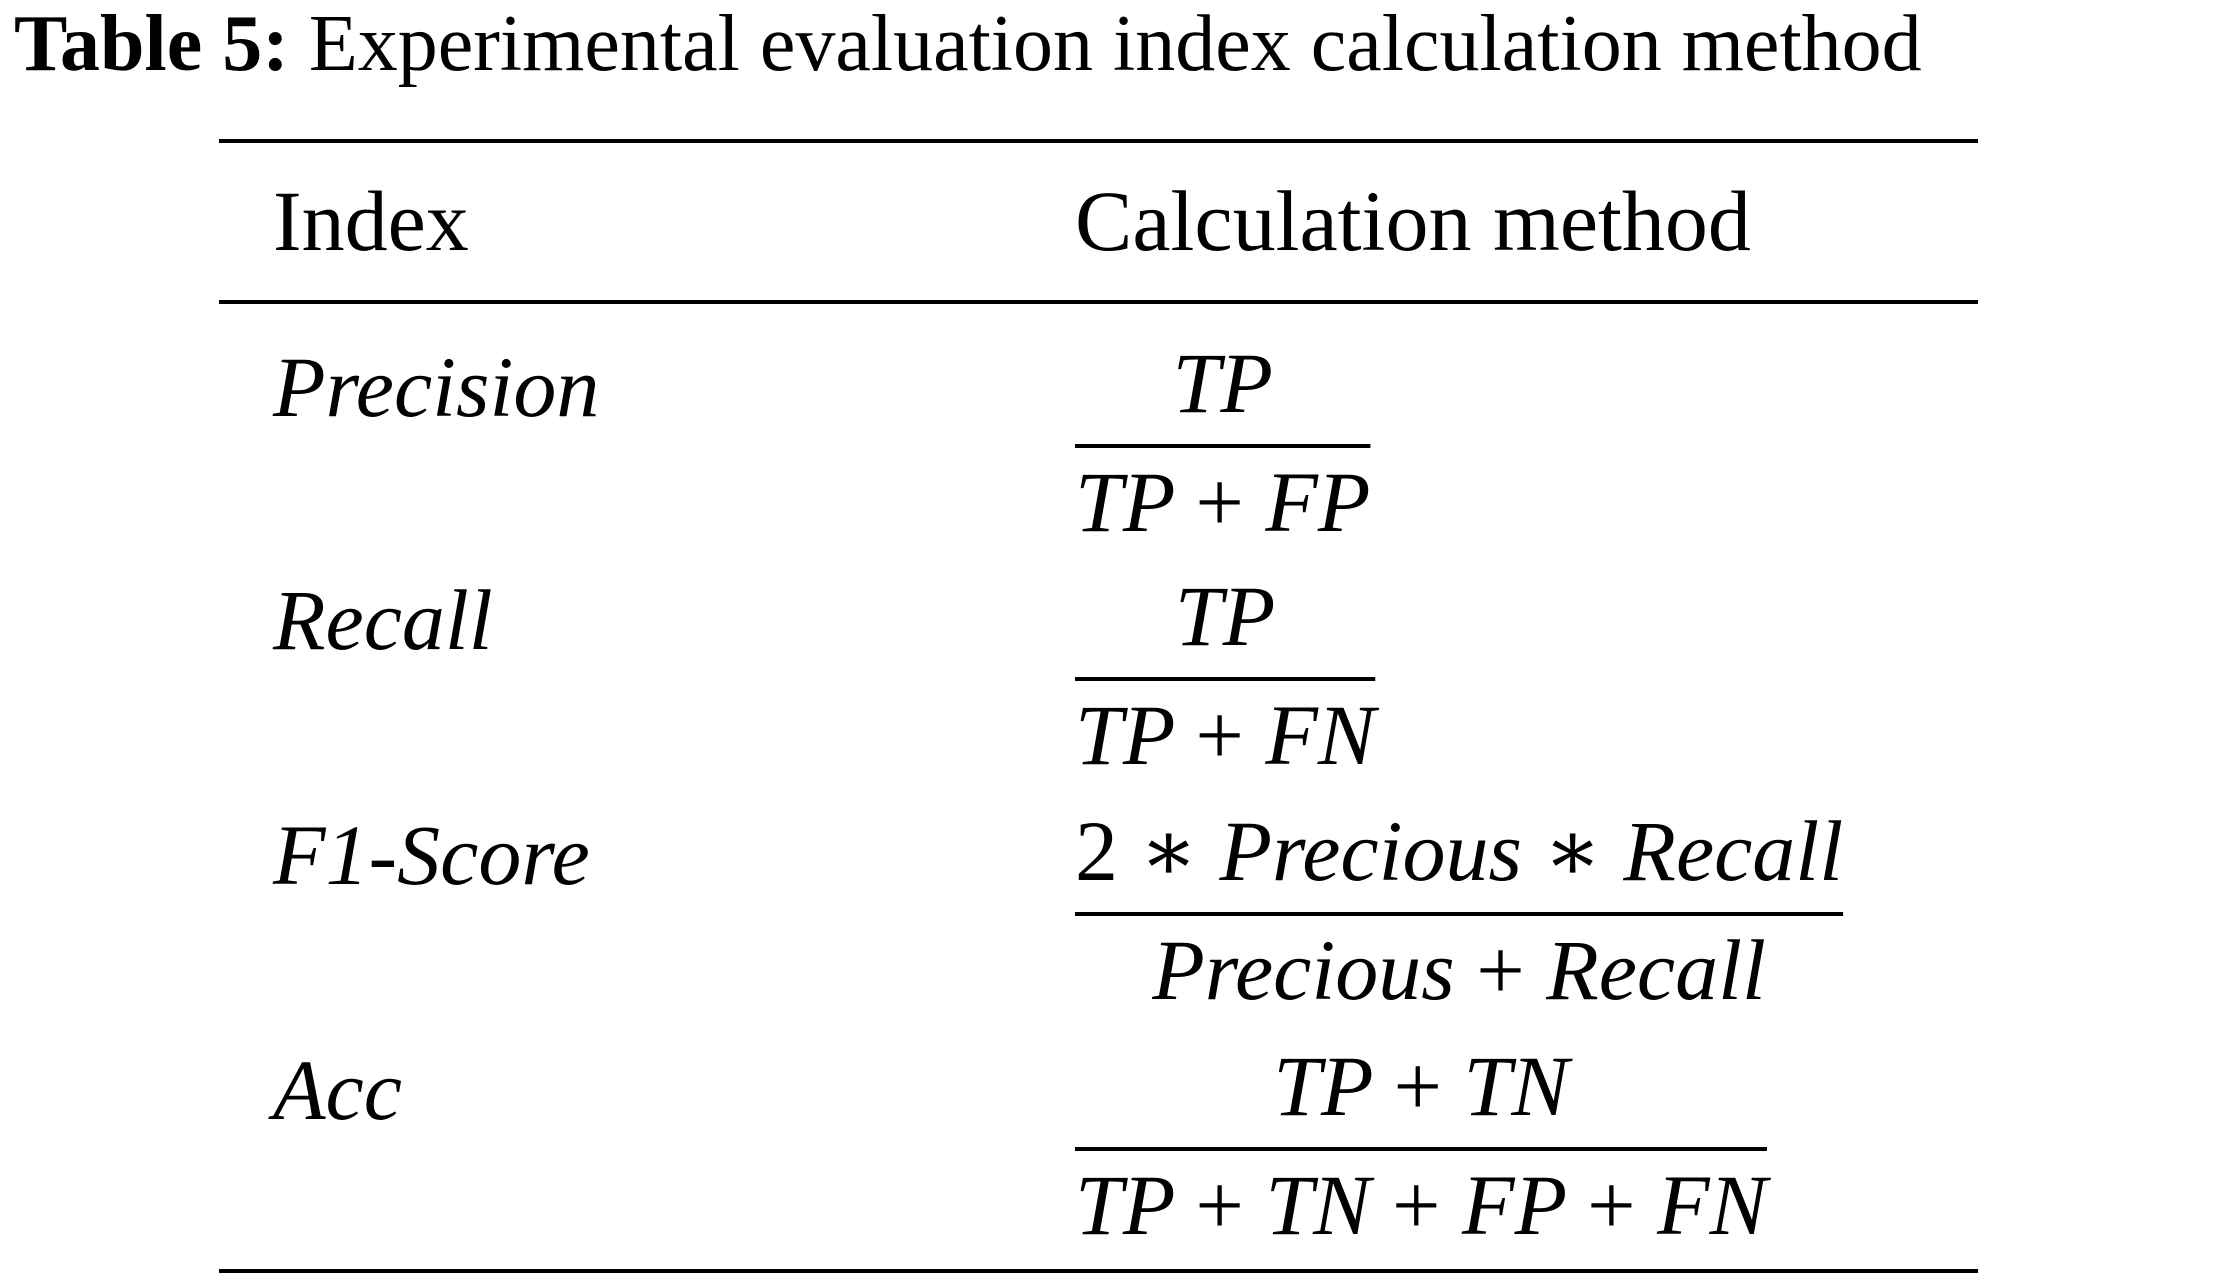 This screenshot has height=1282, width=2215. What do you see at coordinates (1458, 970) in the screenshot?
I see `denominator: Precious + Recall` at bounding box center [1458, 970].